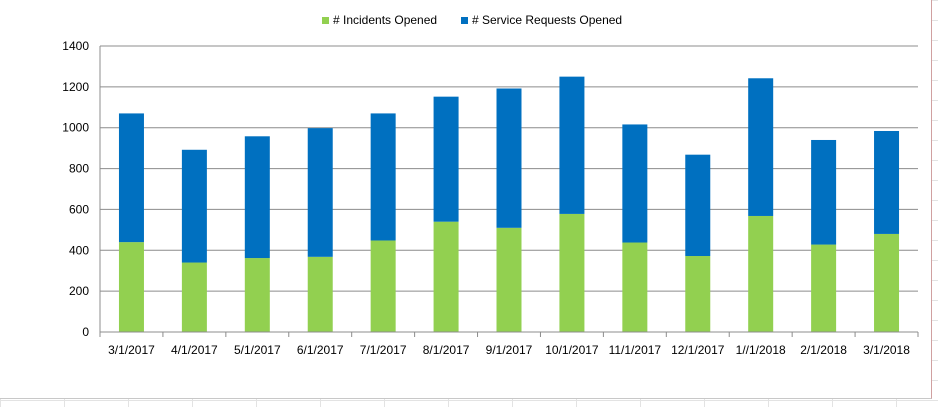  I want to click on y-tick-label: 1400, so click(75, 46).